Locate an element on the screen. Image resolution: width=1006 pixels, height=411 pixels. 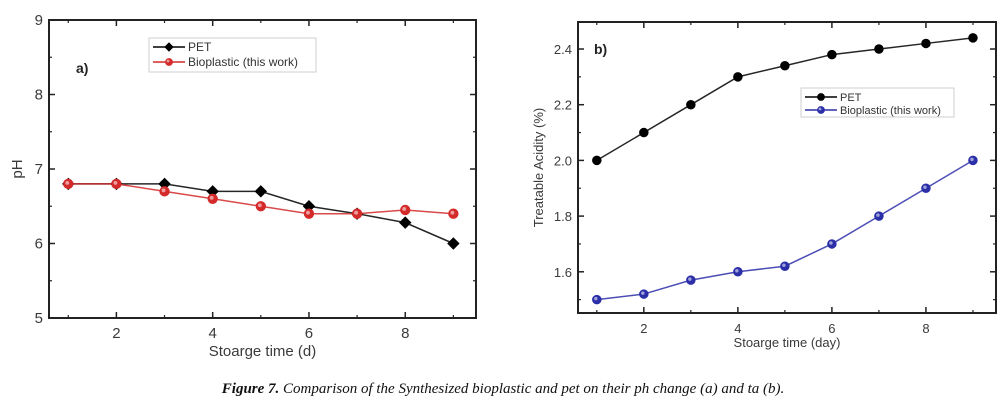
y-tick-label: 1.8 is located at coordinates (563, 216).